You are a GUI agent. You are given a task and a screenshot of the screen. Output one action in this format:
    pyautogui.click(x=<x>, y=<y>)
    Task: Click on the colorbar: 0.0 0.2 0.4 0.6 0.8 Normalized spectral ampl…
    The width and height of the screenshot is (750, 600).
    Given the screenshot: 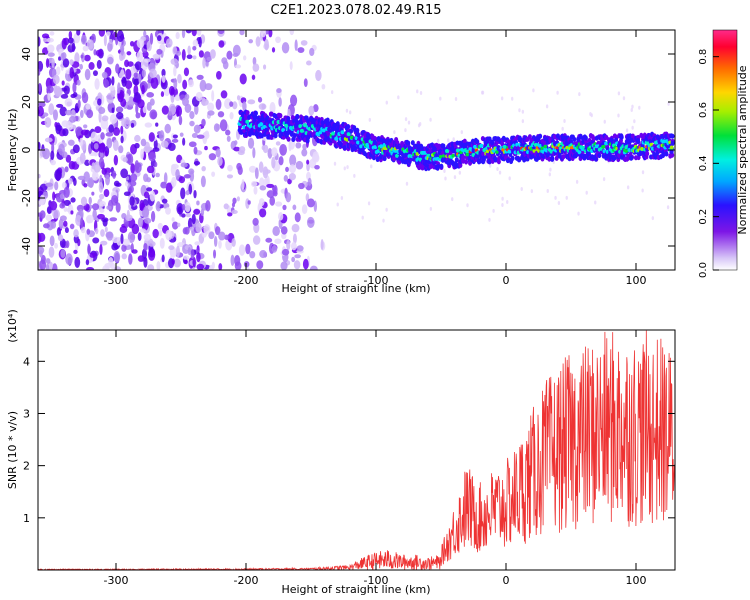 What is the action you would take?
    pyautogui.click(x=723, y=153)
    